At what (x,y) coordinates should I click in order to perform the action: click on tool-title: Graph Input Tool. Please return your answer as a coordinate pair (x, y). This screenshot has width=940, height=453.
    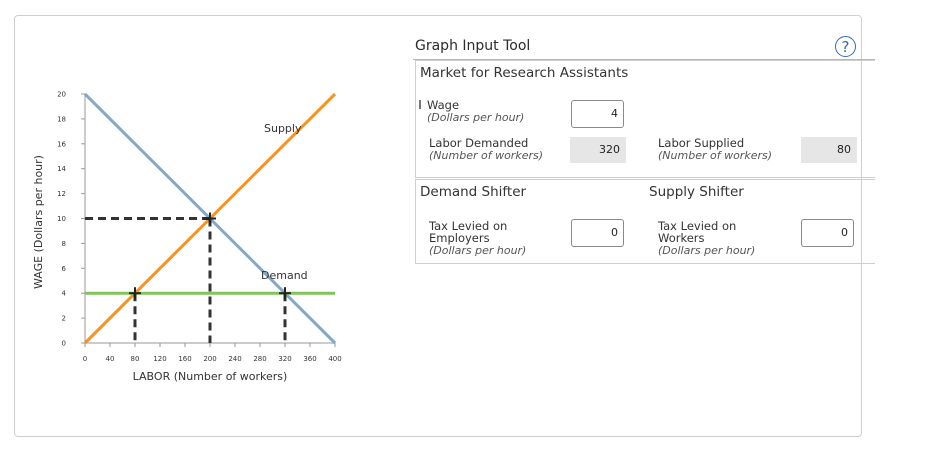
    Looking at the image, I should click on (473, 46).